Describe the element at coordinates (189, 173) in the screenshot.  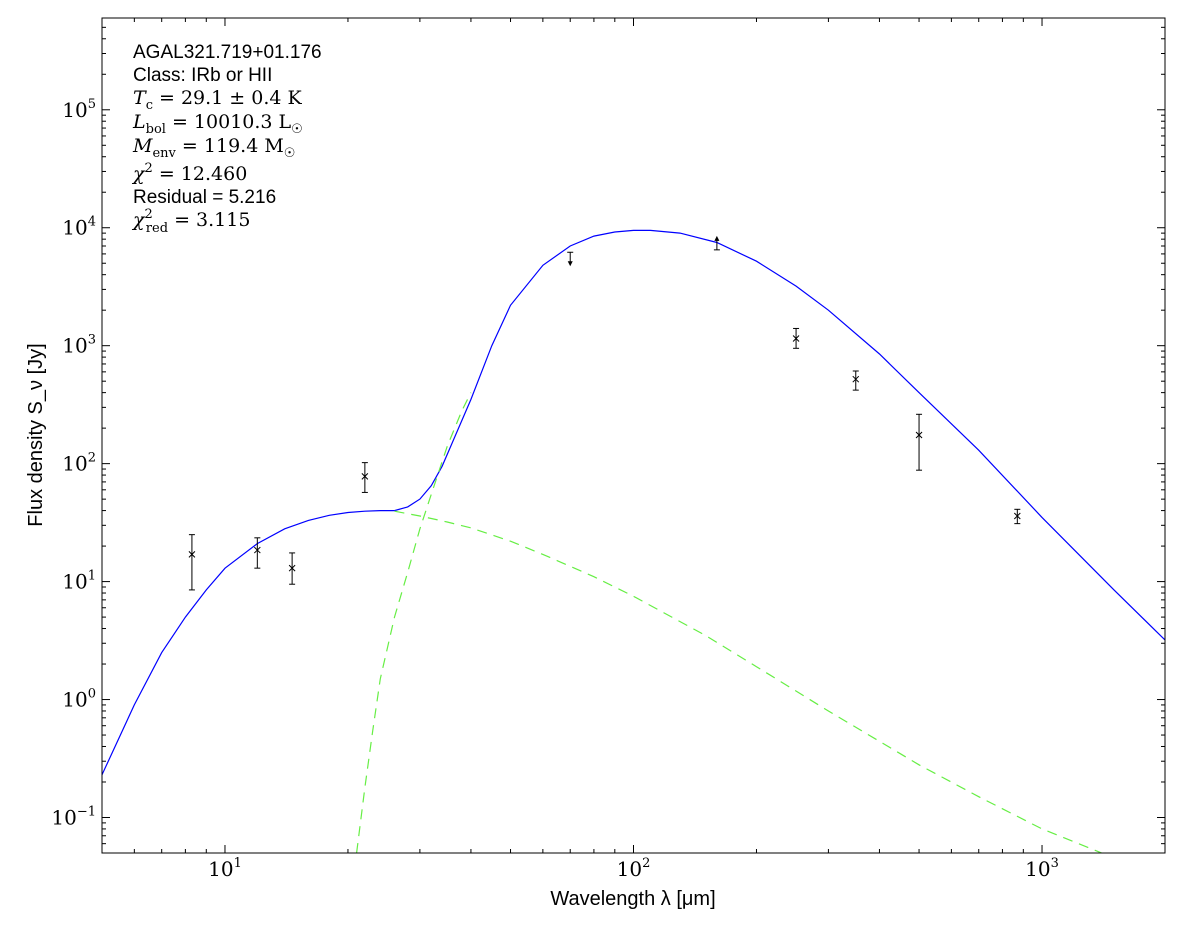
I see `chi2-annotation: χ2 = 12.460` at that location.